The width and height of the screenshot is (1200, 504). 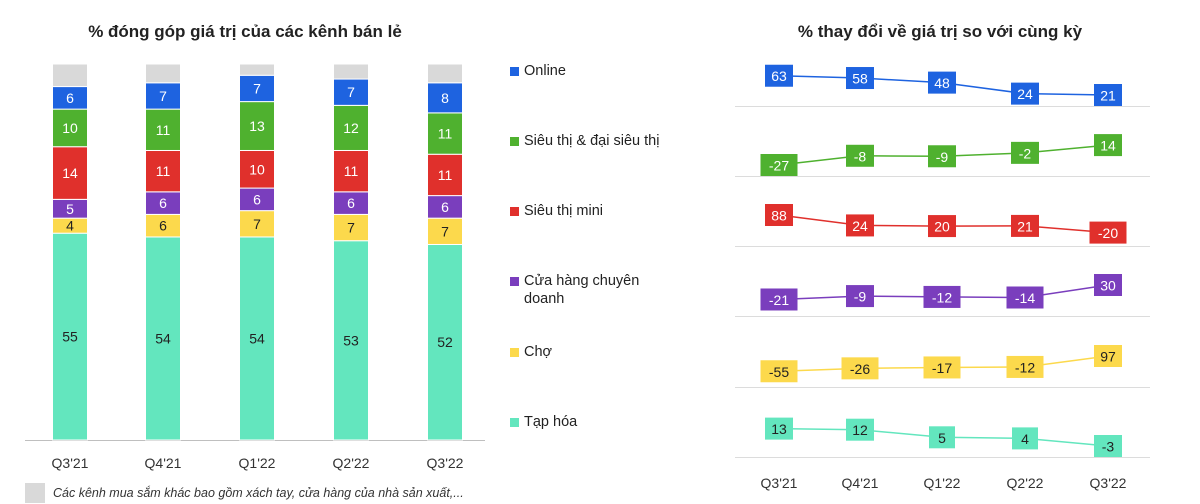 What do you see at coordinates (551, 422) in the screenshot?
I see `legend-label-grocery: Tạp hóa` at bounding box center [551, 422].